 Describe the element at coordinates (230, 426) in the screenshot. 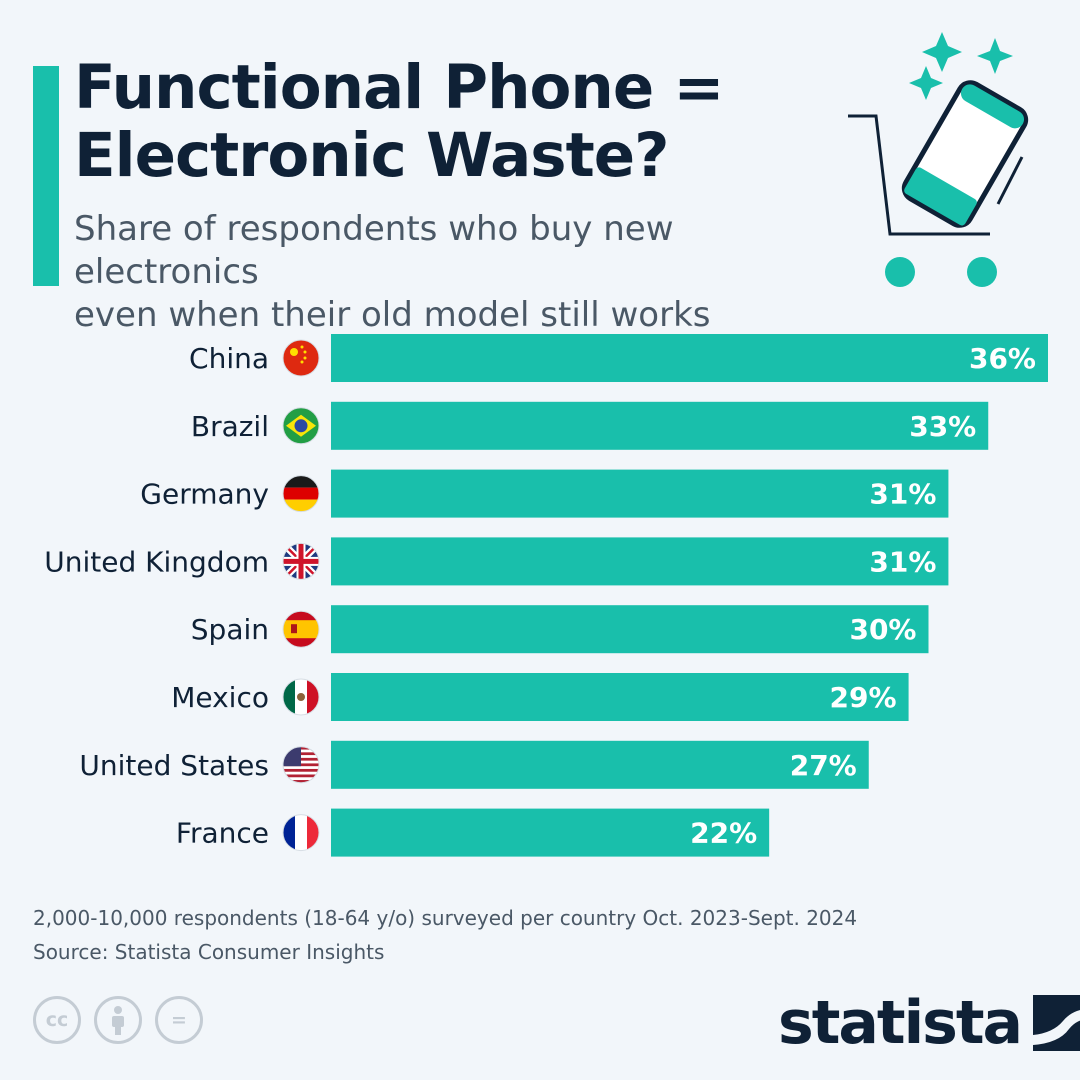

I see `category-label: Brazil` at that location.